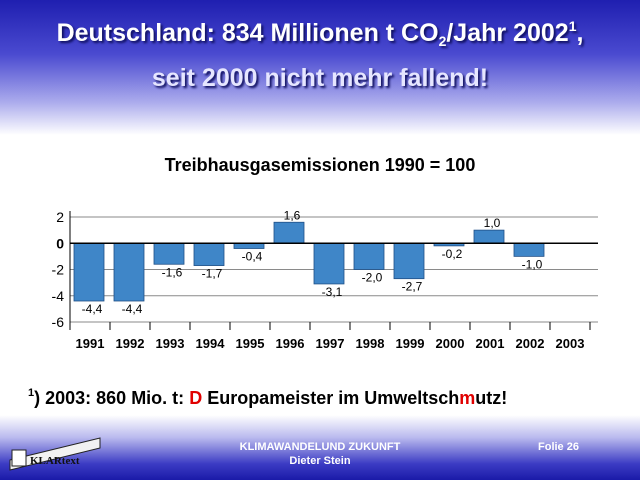 This screenshot has width=640, height=480. What do you see at coordinates (55, 454) in the screenshot?
I see `klartext-logo: KLARtext` at bounding box center [55, 454].